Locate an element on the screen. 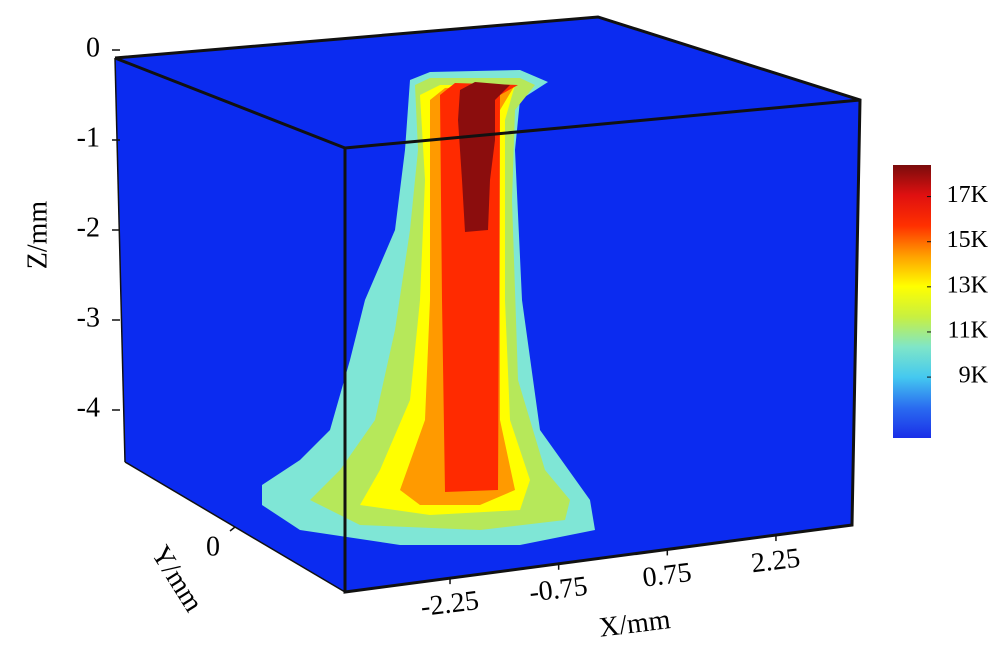 The width and height of the screenshot is (1000, 665). z-axis-label: Z/mm is located at coordinates (37, 235).